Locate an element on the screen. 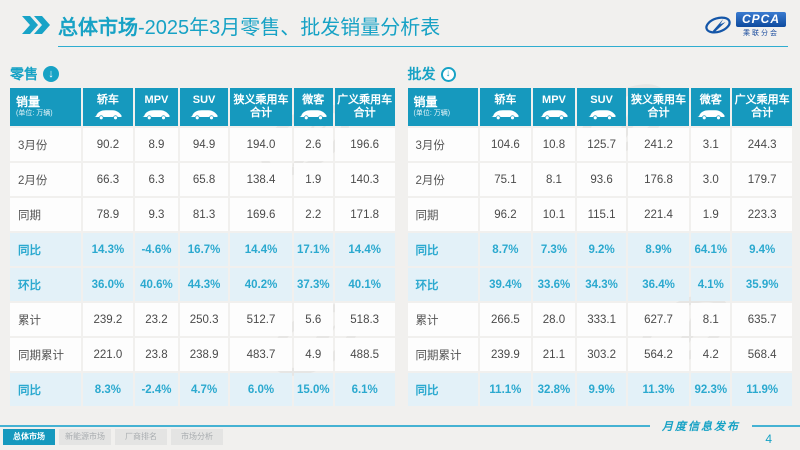 Image resolution: width=800 pixels, height=450 pixels. cell-value: 14.4% is located at coordinates (364, 249).